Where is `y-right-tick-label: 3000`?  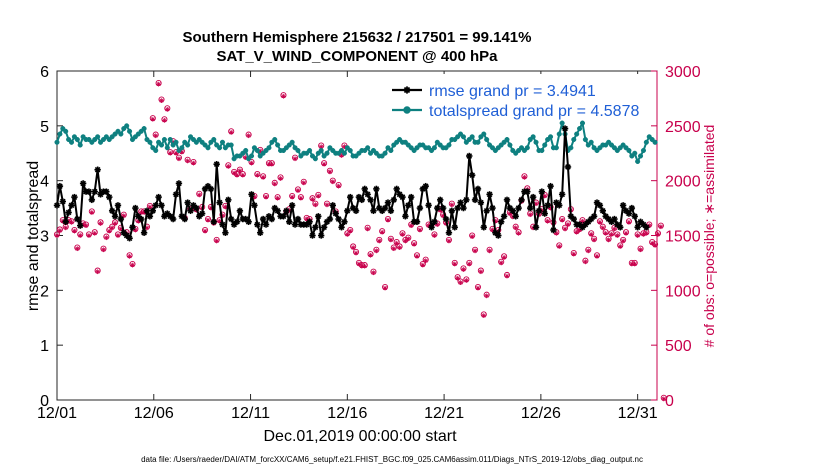
y-right-tick-label: 3000 is located at coordinates (683, 72).